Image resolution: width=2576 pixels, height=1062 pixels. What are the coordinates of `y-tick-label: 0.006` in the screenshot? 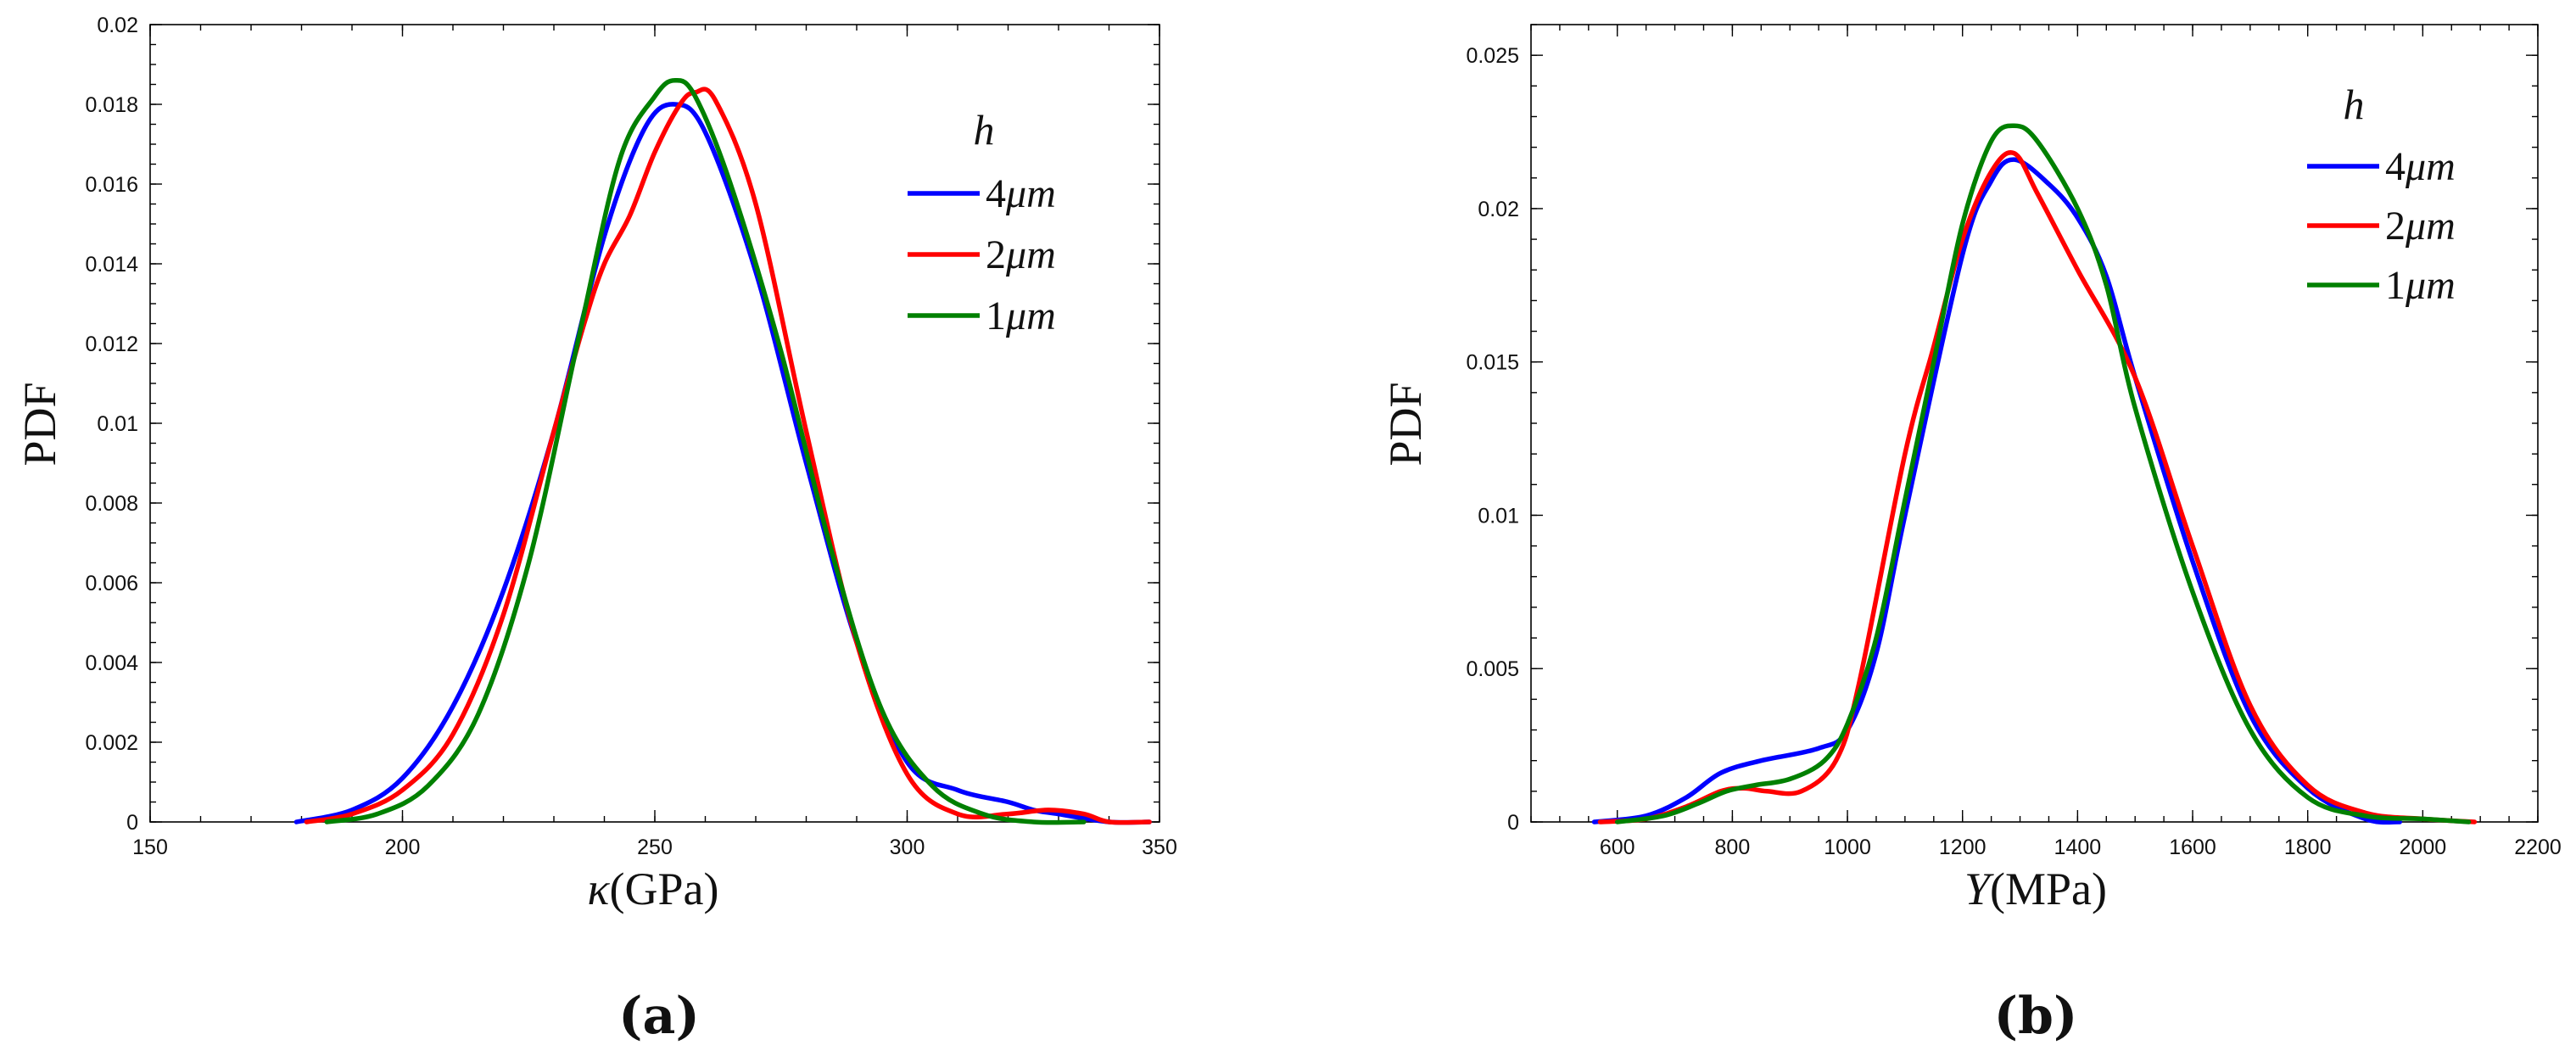 It's located at (111, 583).